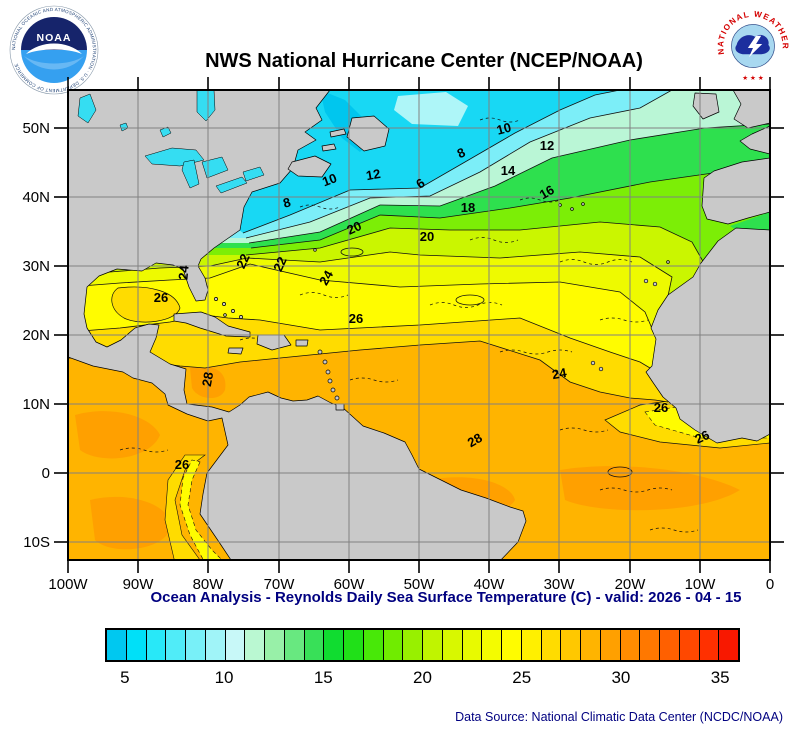  What do you see at coordinates (54, 38) in the screenshot?
I see `noaa-wordmark: NOAA` at bounding box center [54, 38].